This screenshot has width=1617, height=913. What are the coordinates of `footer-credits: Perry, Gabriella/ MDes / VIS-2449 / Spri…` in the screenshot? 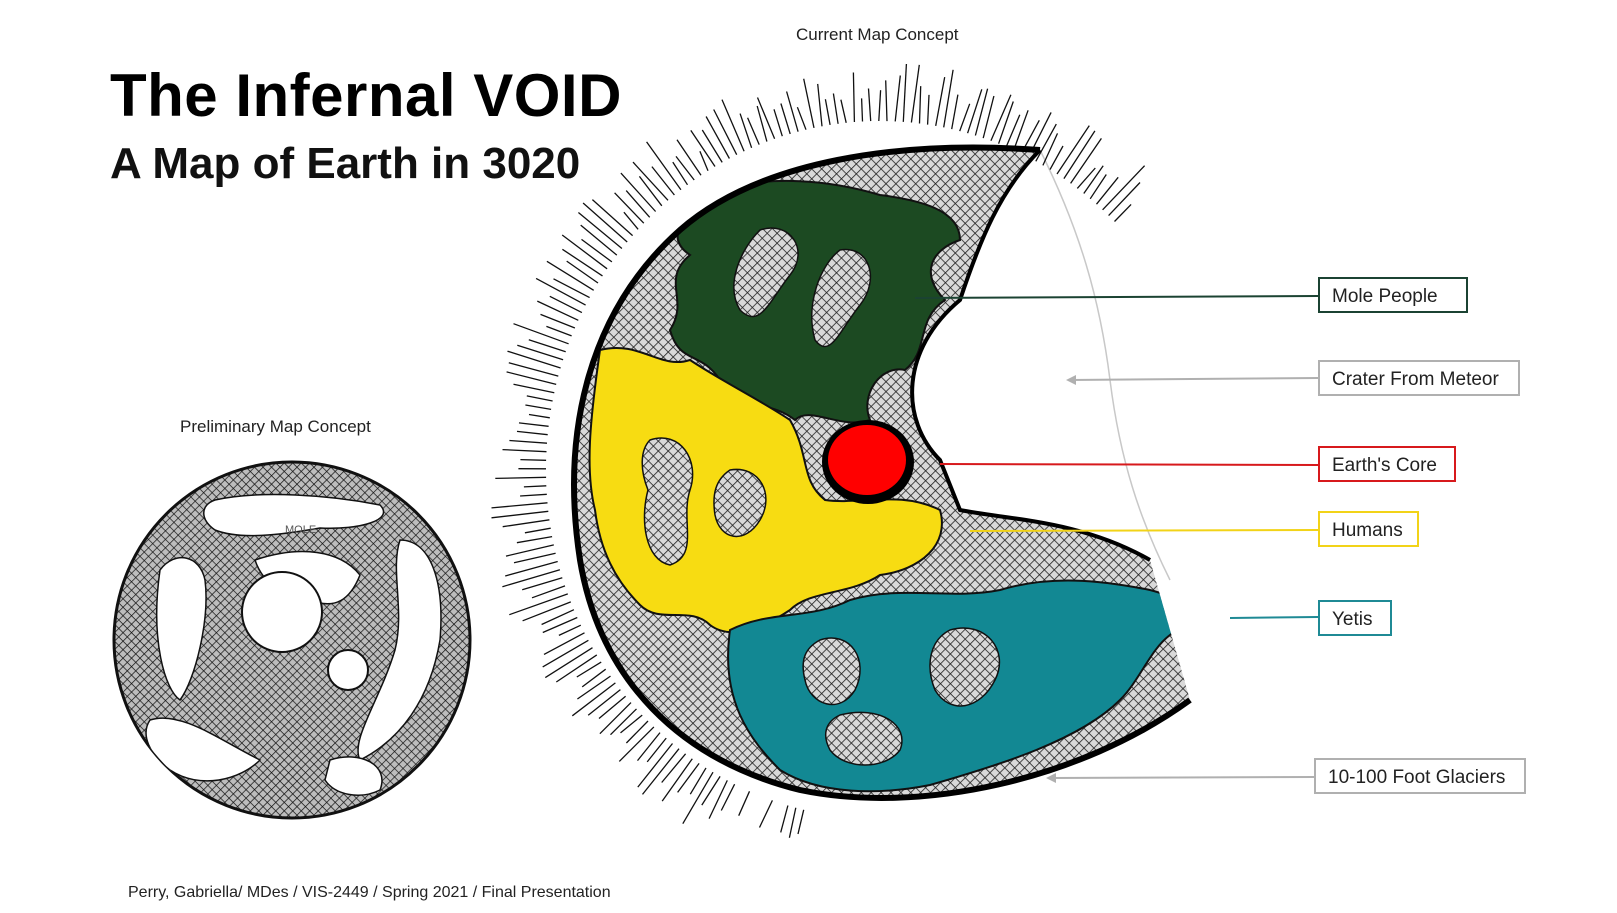 It's located at (369, 892).